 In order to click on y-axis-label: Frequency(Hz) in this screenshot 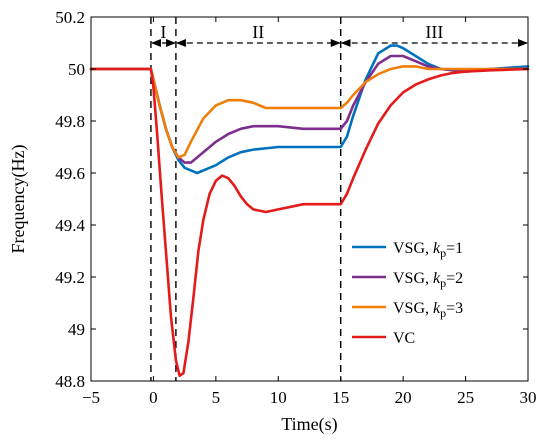, I will do `click(18, 199)`.